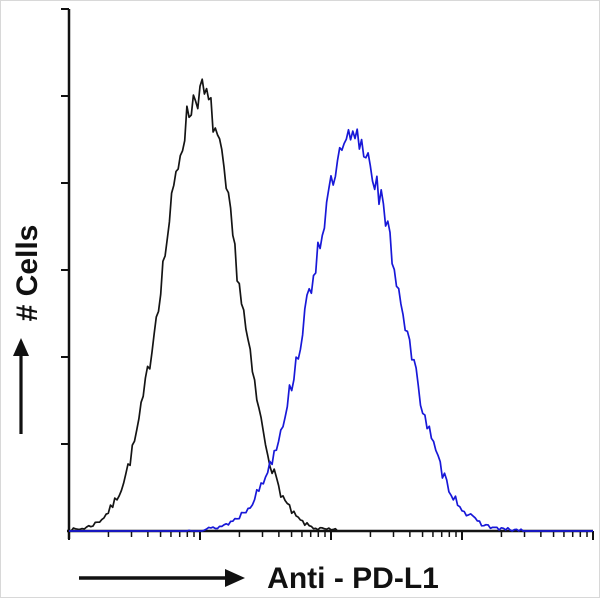 The width and height of the screenshot is (600, 598). What do you see at coordinates (235, 578) in the screenshot?
I see `x-axis-arrow-head` at bounding box center [235, 578].